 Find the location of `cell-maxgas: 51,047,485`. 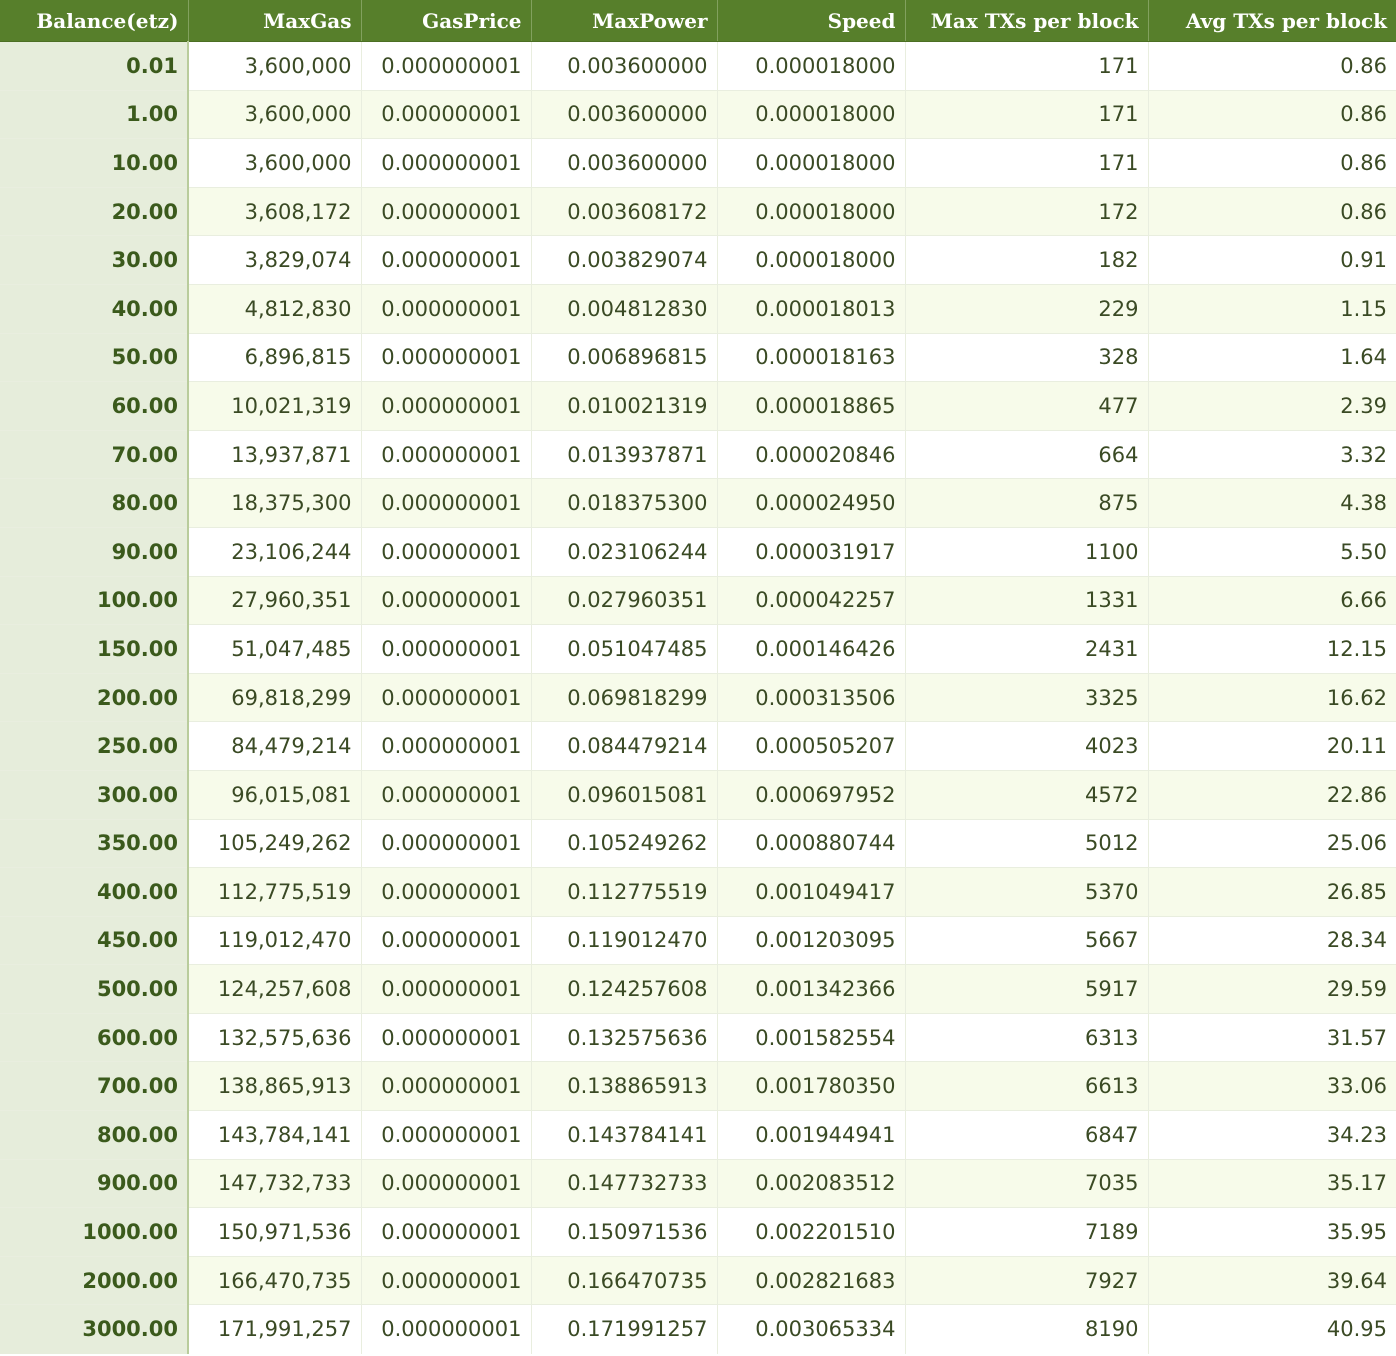

cell-maxgas: 51,047,485 is located at coordinates (275, 649).